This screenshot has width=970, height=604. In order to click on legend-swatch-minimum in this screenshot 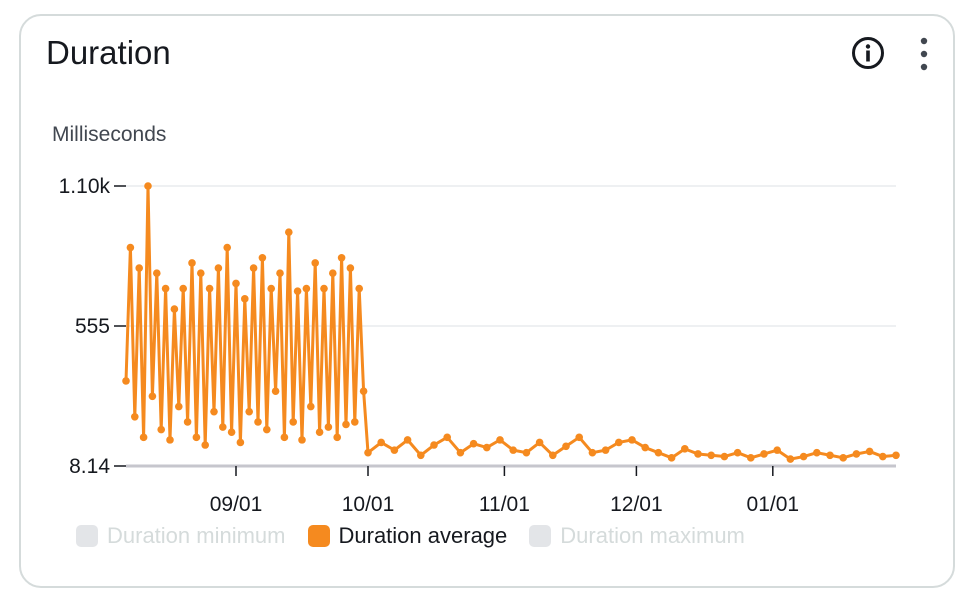, I will do `click(87, 536)`.